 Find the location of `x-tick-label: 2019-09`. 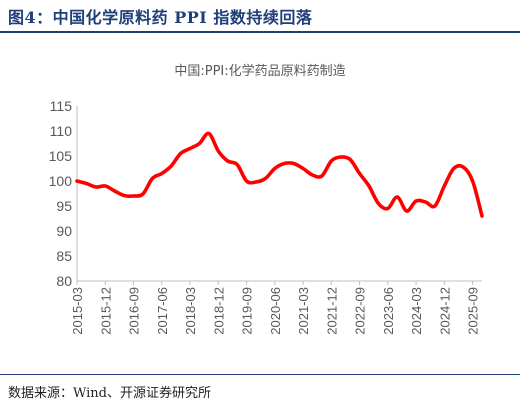

x-tick-label: 2019-09 is located at coordinates (247, 311).